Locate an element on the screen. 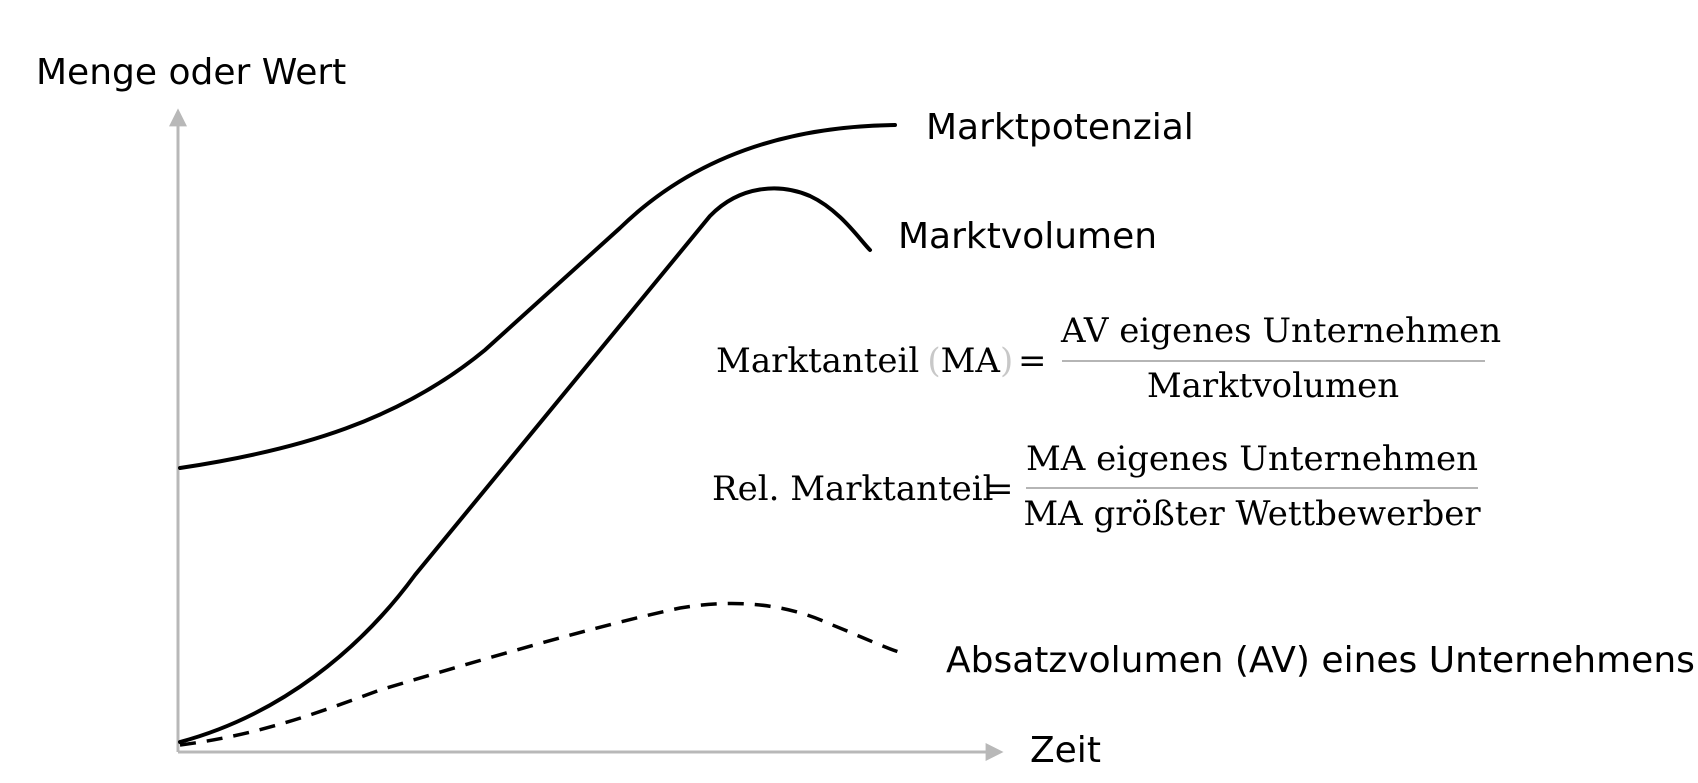 The width and height of the screenshot is (1698, 783). marktvolumen-label: Marktvolumen is located at coordinates (1027, 236).